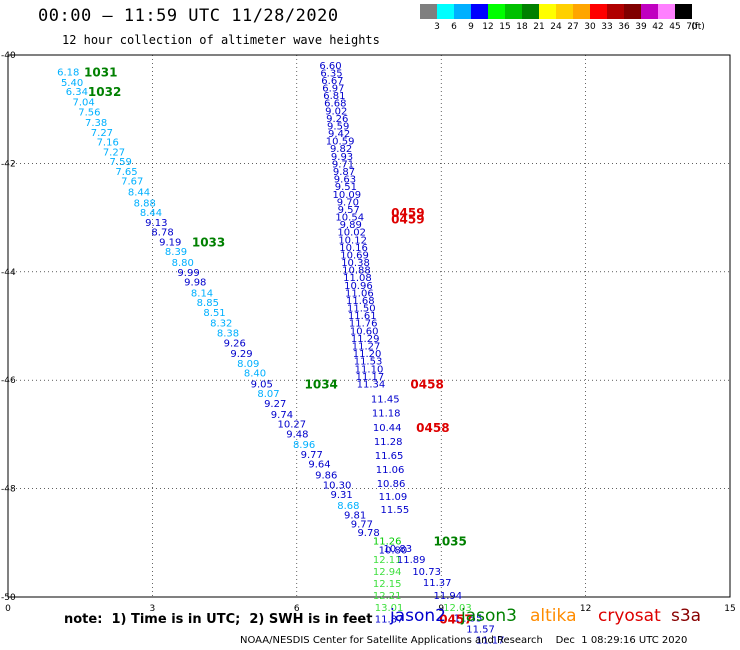  What do you see at coordinates (692, 27) in the screenshot?
I see `colorbar-label: 70` at bounding box center [692, 27].